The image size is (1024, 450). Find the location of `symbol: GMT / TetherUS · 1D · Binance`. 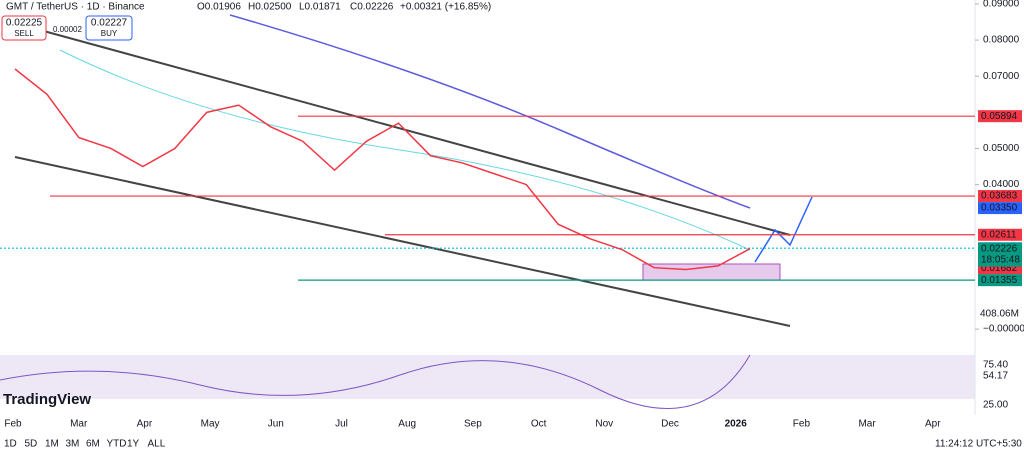

symbol: GMT / TetherUS · 1D · Binance is located at coordinates (75, 7).